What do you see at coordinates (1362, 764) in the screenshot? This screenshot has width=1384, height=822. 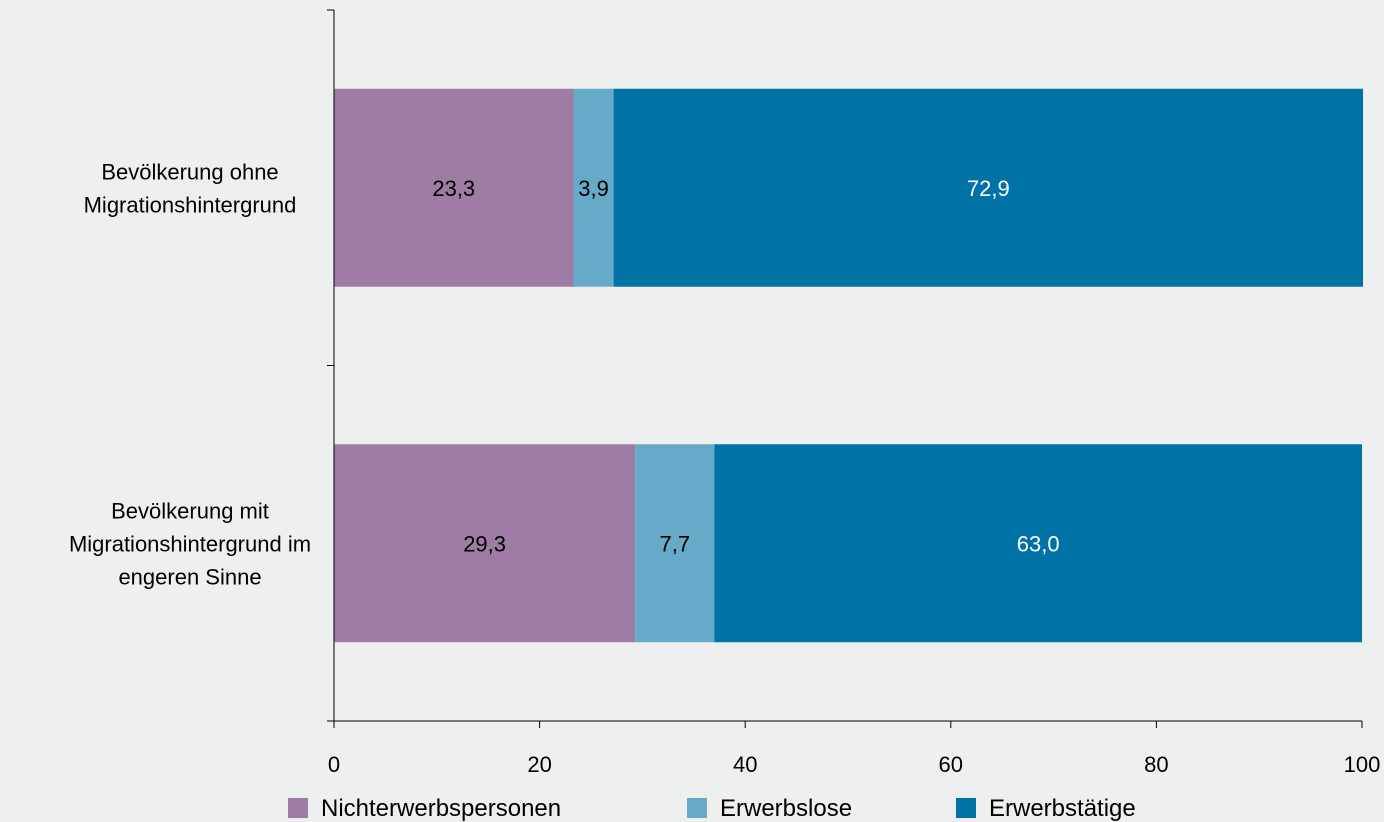 I see `x-tick-label: 100` at bounding box center [1362, 764].